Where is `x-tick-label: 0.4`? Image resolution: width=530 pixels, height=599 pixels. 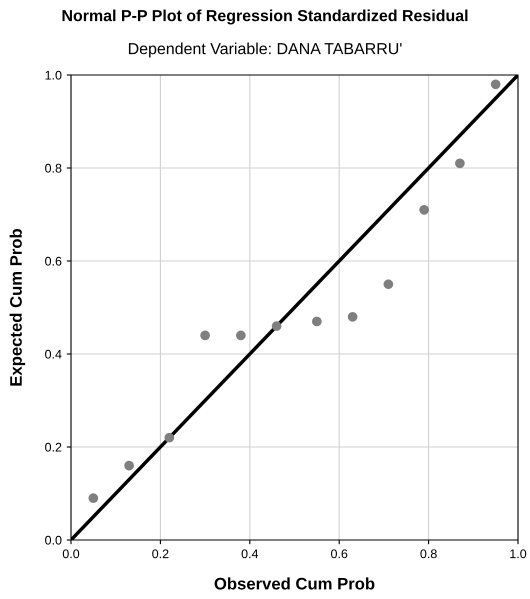 x-tick-label: 0.4 is located at coordinates (250, 553).